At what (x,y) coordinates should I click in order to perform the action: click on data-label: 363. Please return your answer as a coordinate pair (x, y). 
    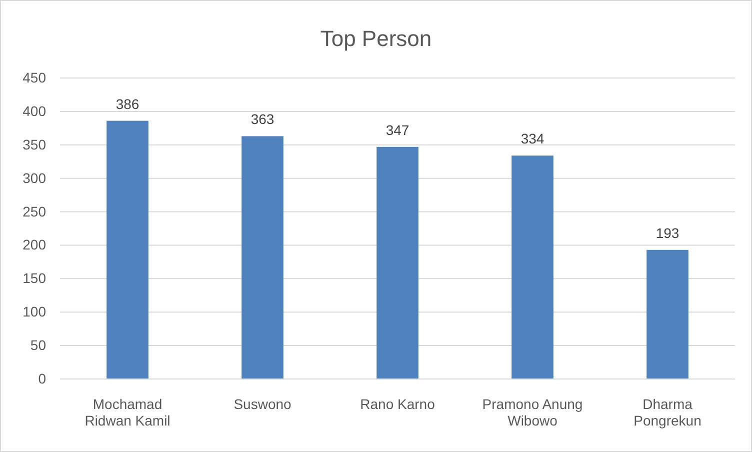
    Looking at the image, I should click on (262, 119).